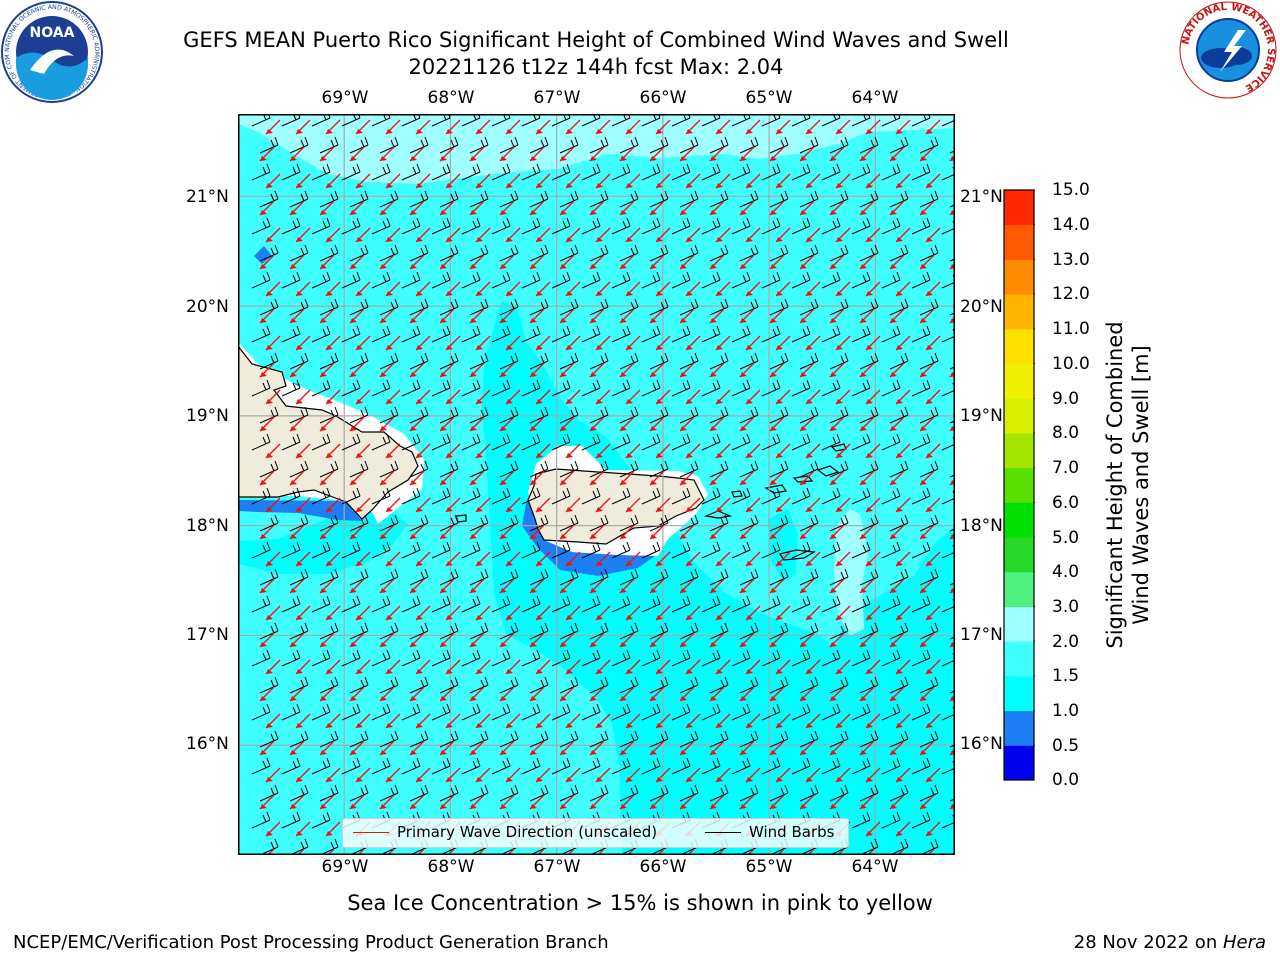 The width and height of the screenshot is (1280, 960). Describe the element at coordinates (1071, 363) in the screenshot. I see `colorbar-tick-12: 10.0` at that location.